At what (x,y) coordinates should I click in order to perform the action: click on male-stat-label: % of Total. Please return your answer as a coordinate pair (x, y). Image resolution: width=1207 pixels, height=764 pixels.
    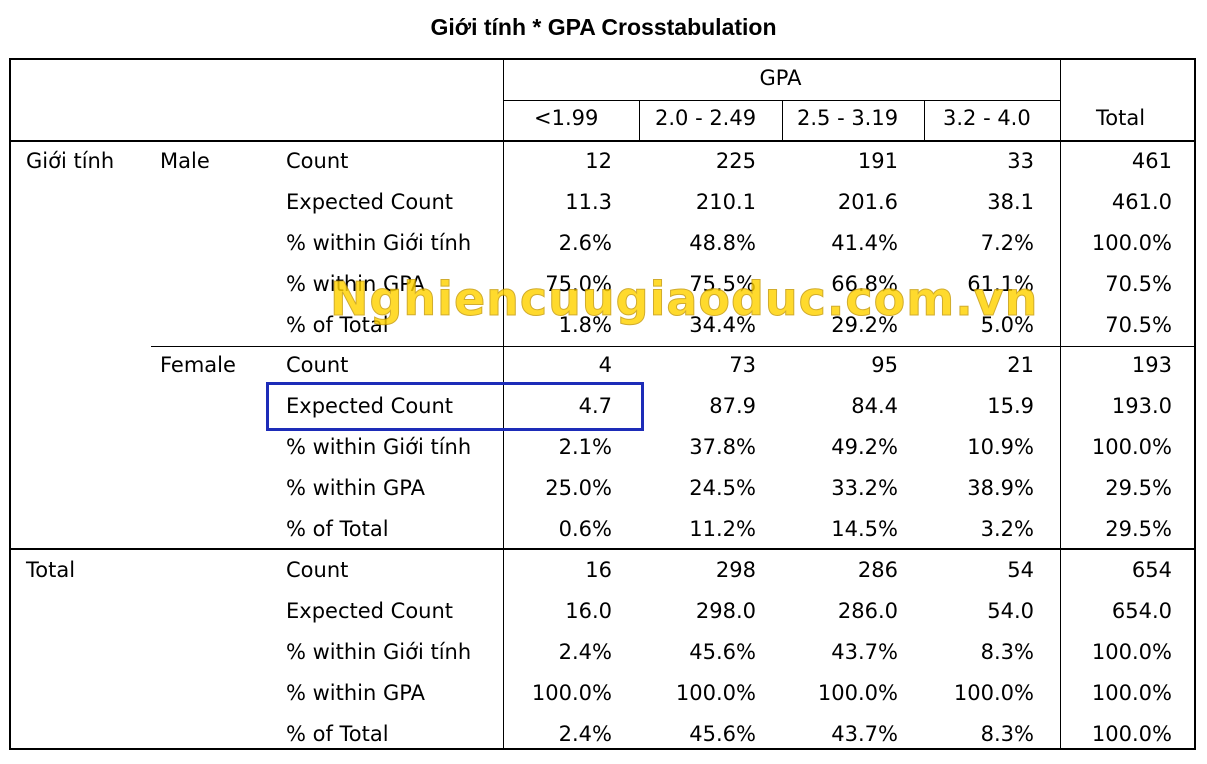
    Looking at the image, I should click on (337, 325).